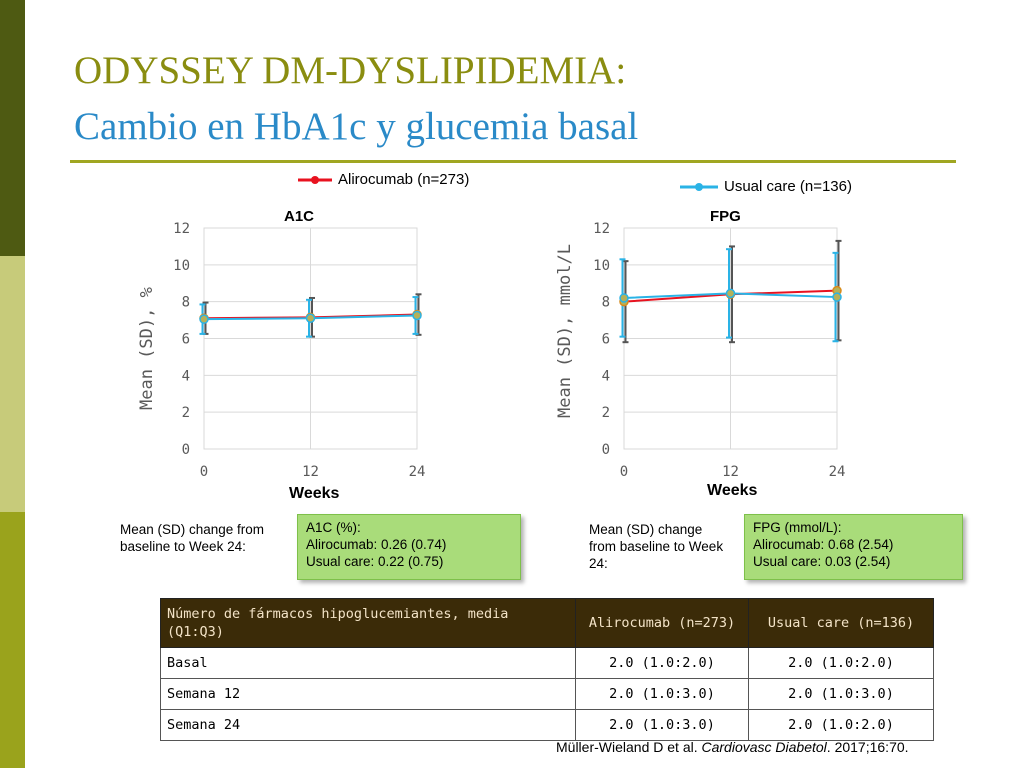 This screenshot has height=768, width=1024. I want to click on sidebar-block-light, so click(12, 384).